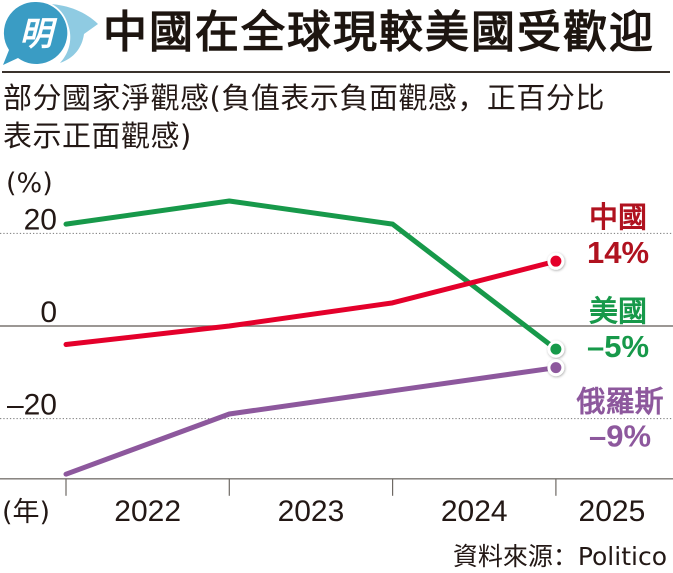 The height and width of the screenshot is (573, 673). Describe the element at coordinates (560, 556) in the screenshot. I see `source-credit: 資料來源：Politico` at that location.